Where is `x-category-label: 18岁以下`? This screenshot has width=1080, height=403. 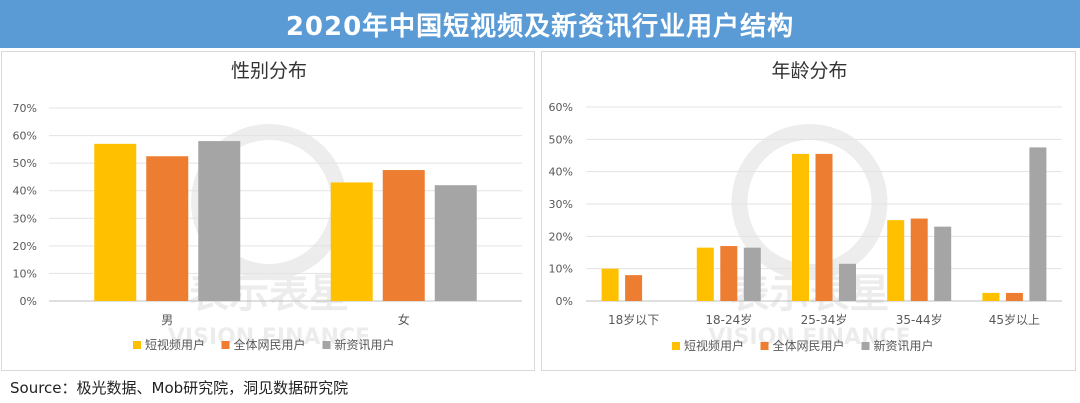
x-category-label: 18岁以下 is located at coordinates (633, 319).